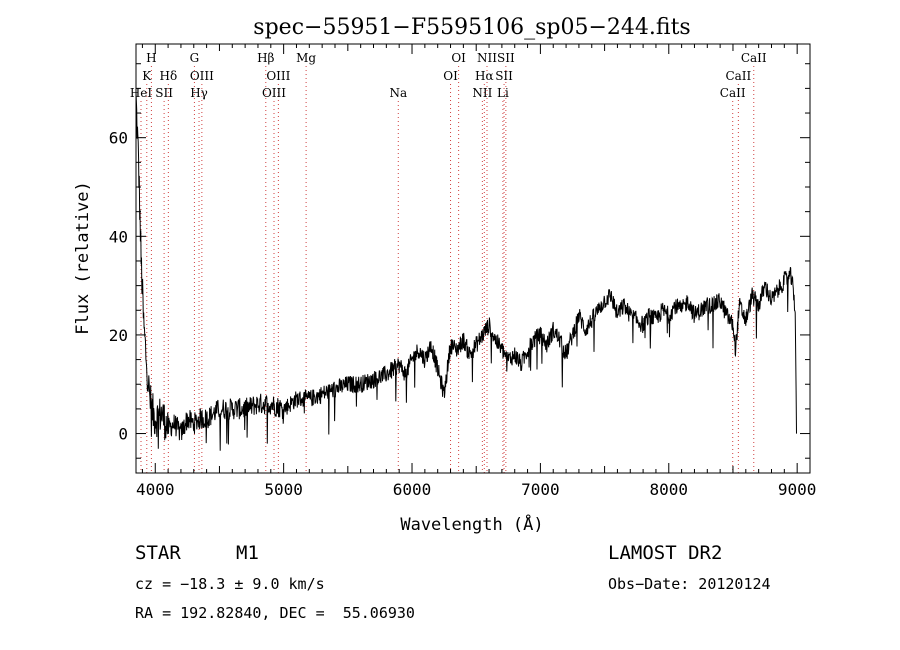  I want to click on spectral-line-label: Hα, so click(484, 76).